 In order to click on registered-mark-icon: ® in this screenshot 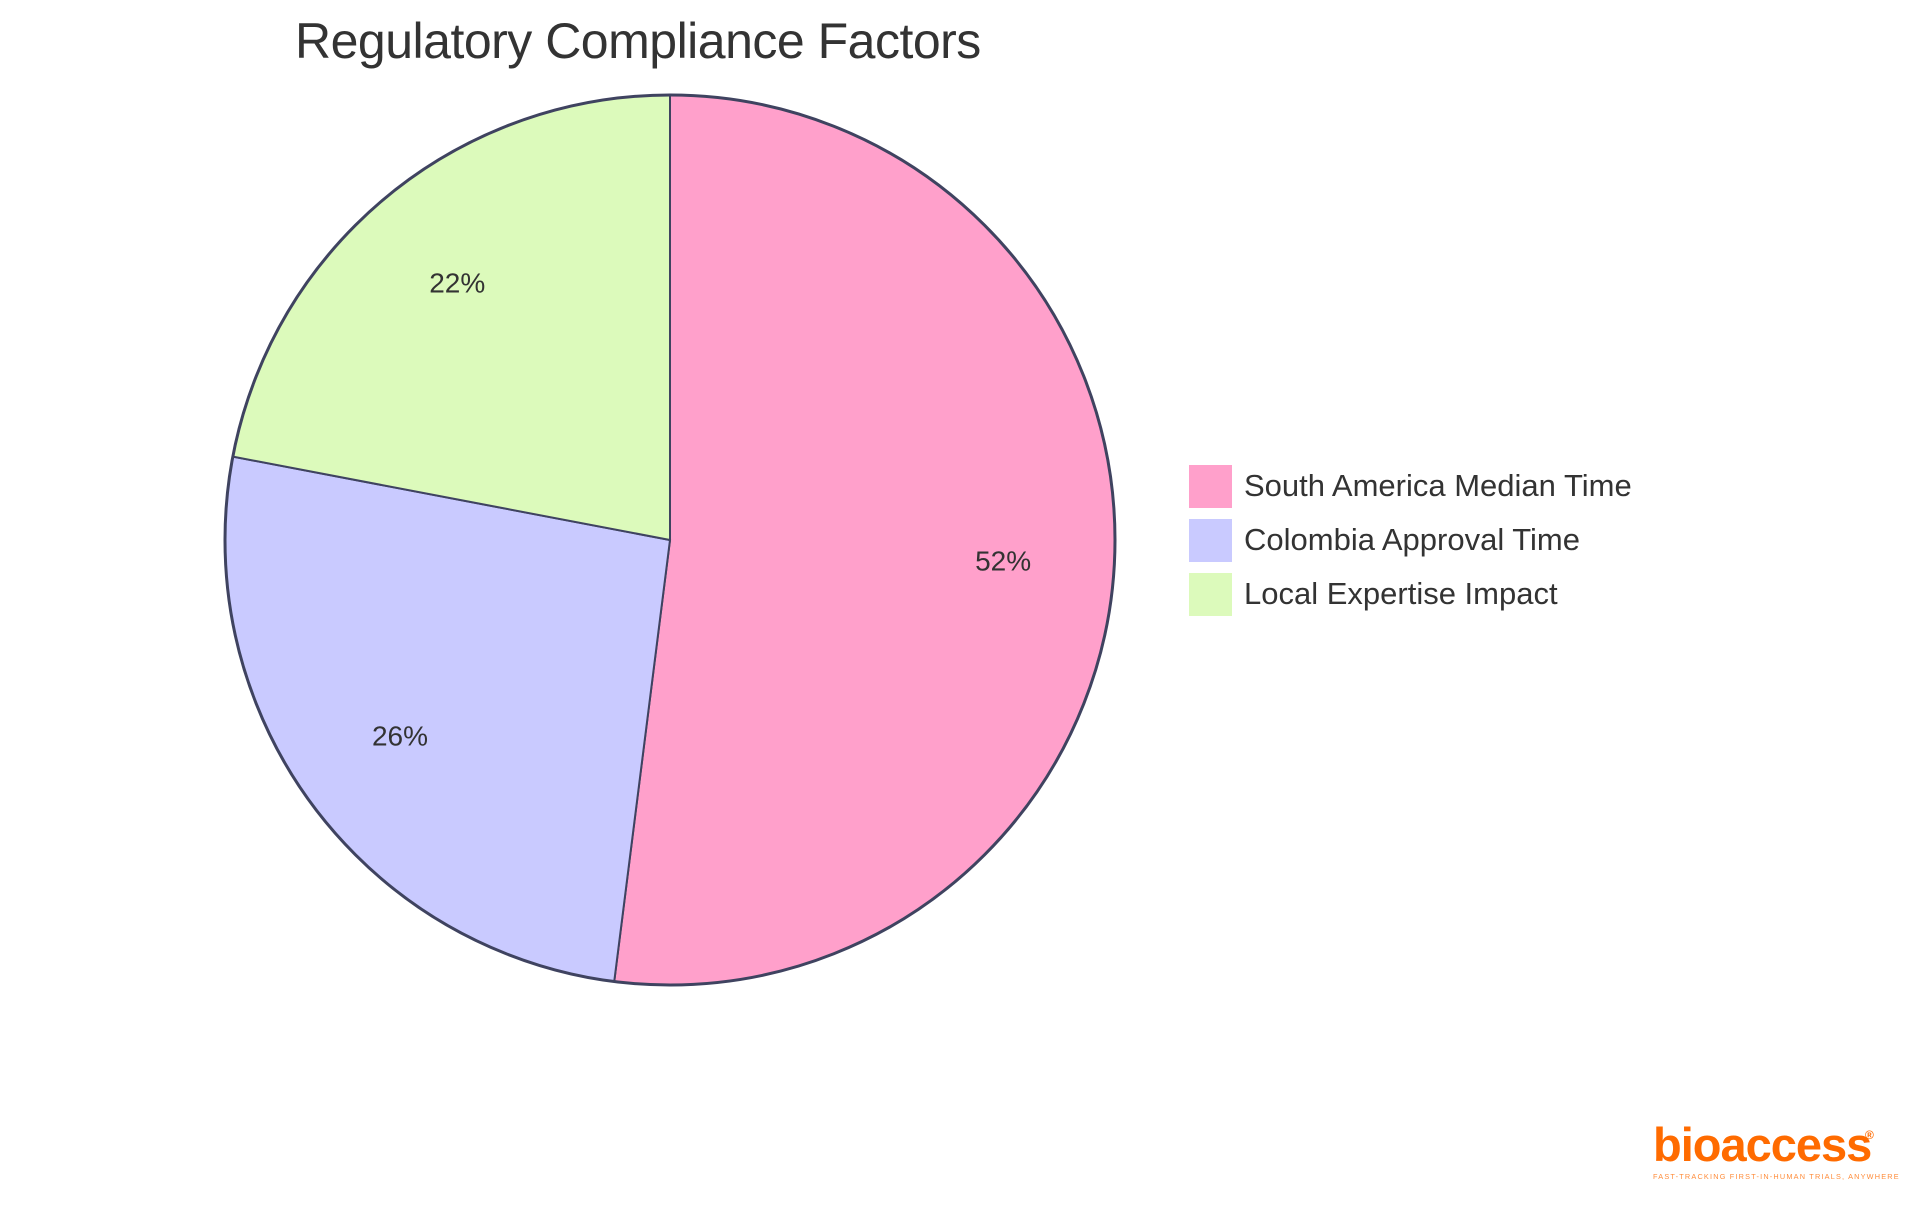, I will do `click(1869, 1135)`.